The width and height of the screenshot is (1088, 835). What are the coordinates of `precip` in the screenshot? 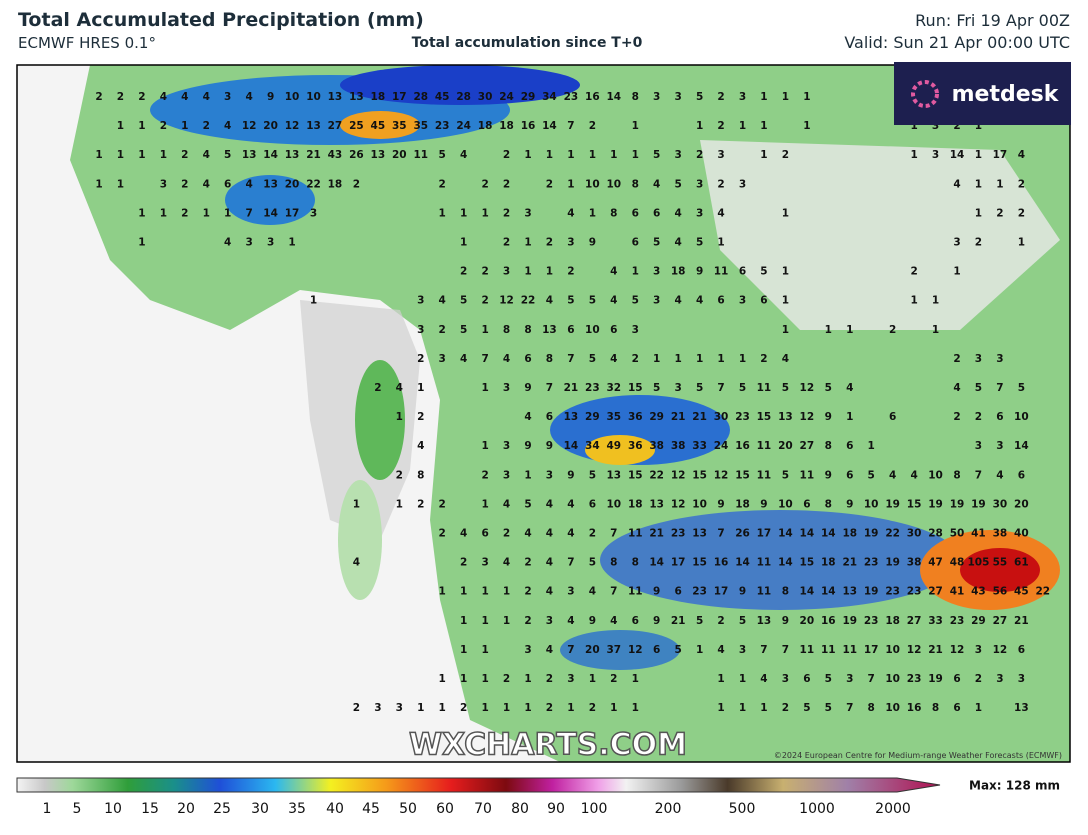 It's located at (620, 450).